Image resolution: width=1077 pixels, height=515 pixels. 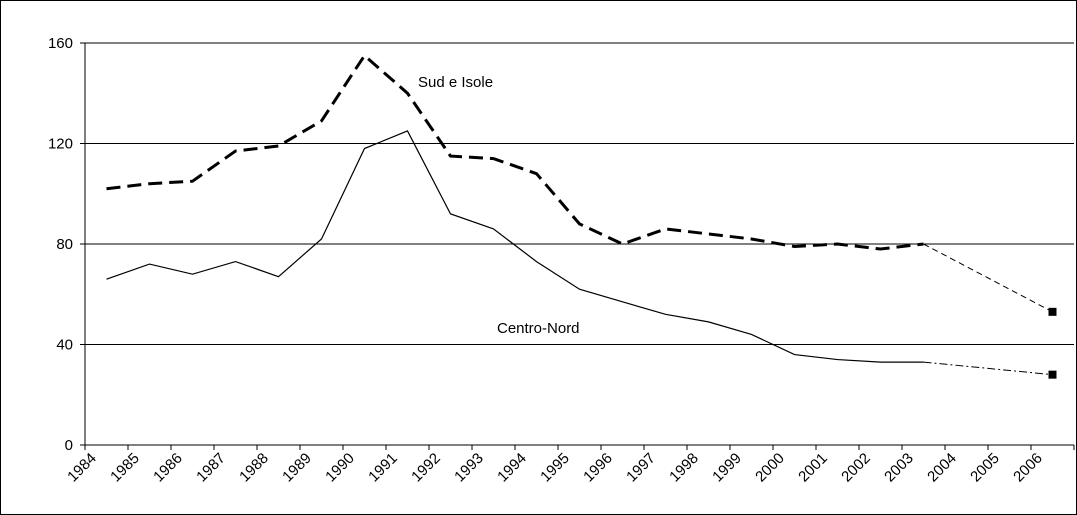 What do you see at coordinates (538, 328) in the screenshot?
I see `series-label: Centro-Nord` at bounding box center [538, 328].